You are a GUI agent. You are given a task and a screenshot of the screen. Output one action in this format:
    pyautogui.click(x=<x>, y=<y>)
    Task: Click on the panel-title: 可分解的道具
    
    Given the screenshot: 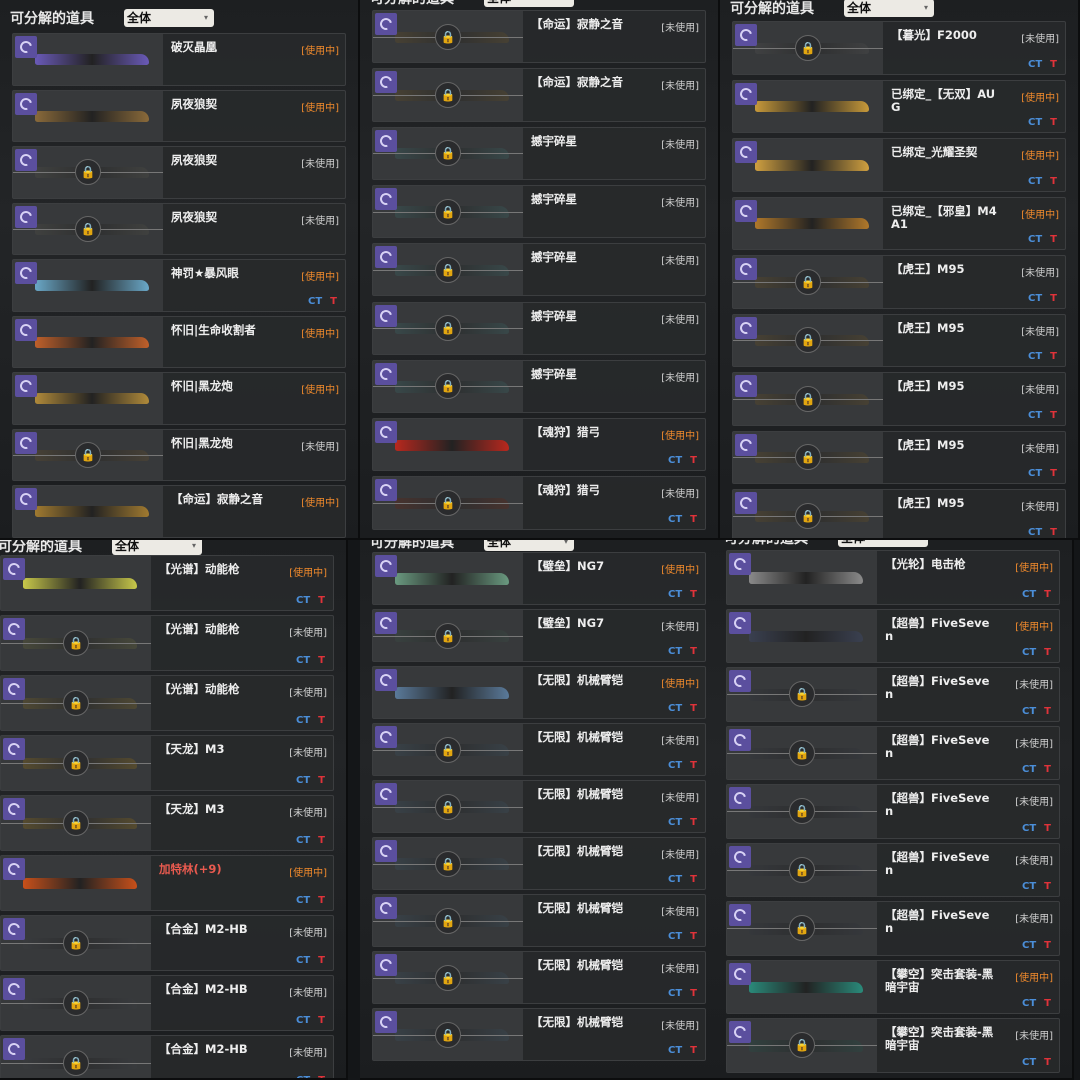 What is the action you would take?
    pyautogui.click(x=52, y=19)
    